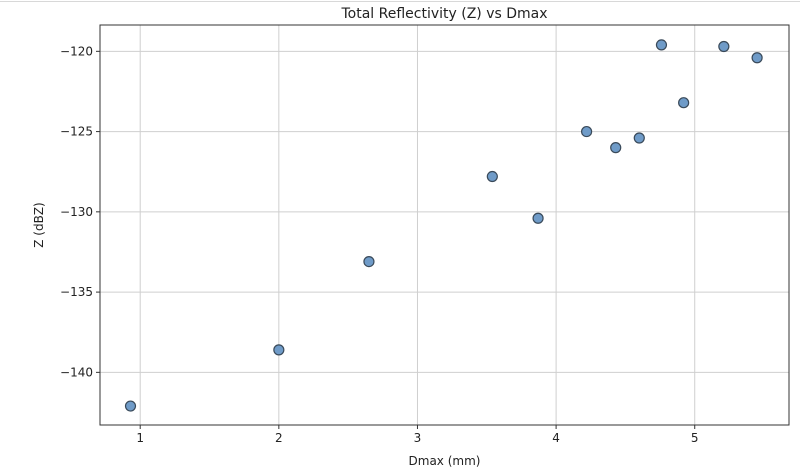 This screenshot has height=467, width=800. I want to click on x-tick-label: 2, so click(279, 438).